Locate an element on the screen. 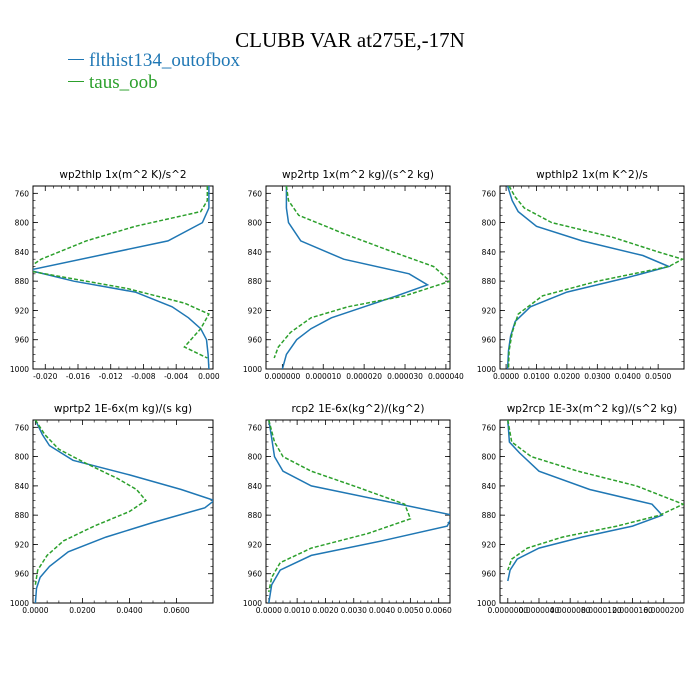 The height and width of the screenshot is (700, 700). subplot-title: wprtp2 1E-6x(m kg)/(s kg) is located at coordinates (123, 409).